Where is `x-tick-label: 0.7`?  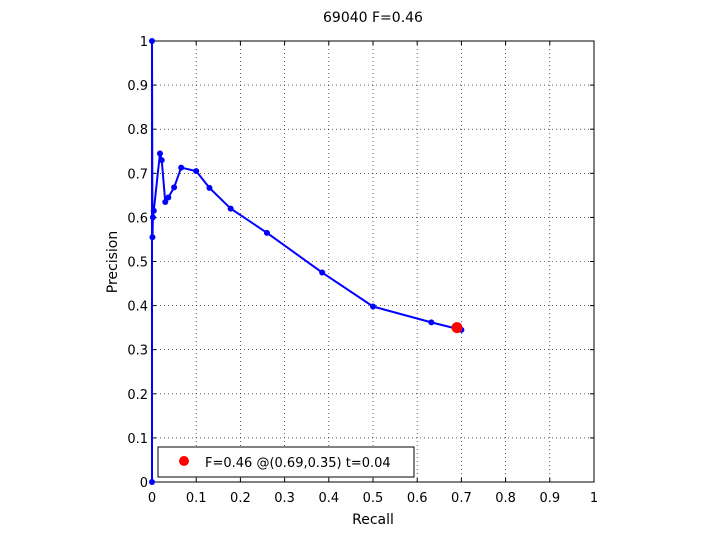 x-tick-label: 0.7 is located at coordinates (461, 498).